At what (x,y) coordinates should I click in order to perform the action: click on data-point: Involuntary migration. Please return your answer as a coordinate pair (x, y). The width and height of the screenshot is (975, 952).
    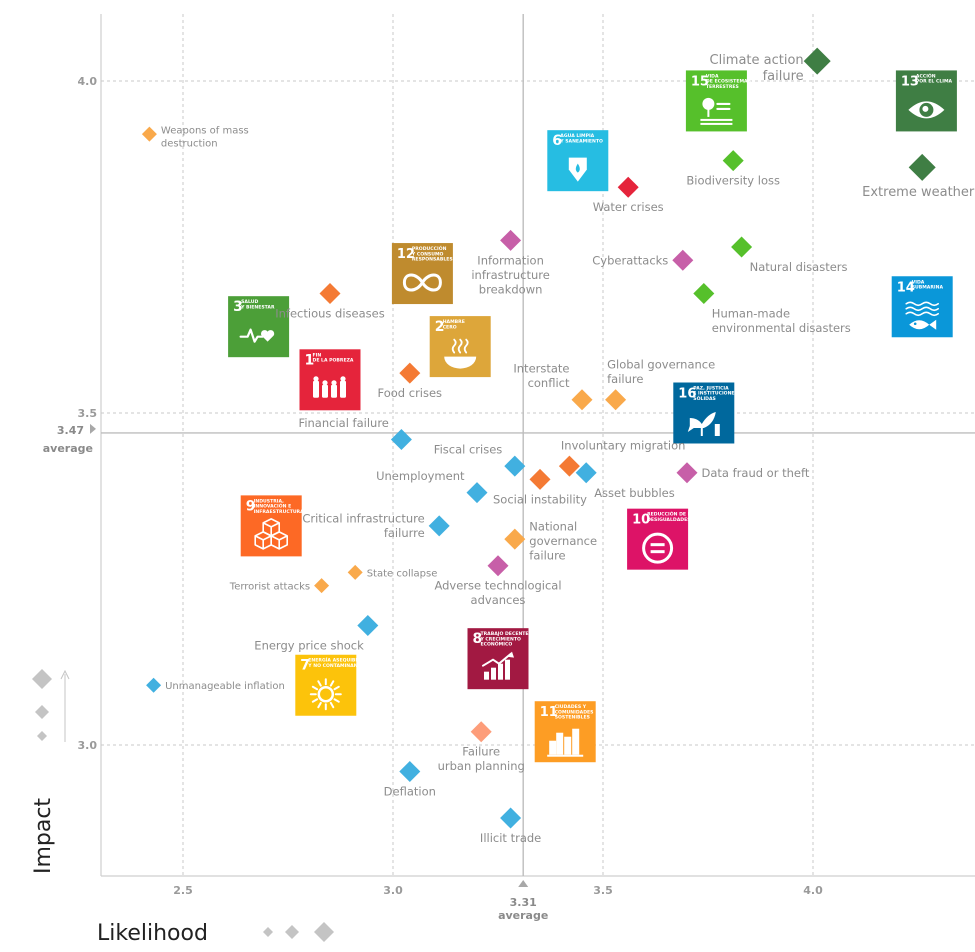
    Looking at the image, I should click on (622, 458).